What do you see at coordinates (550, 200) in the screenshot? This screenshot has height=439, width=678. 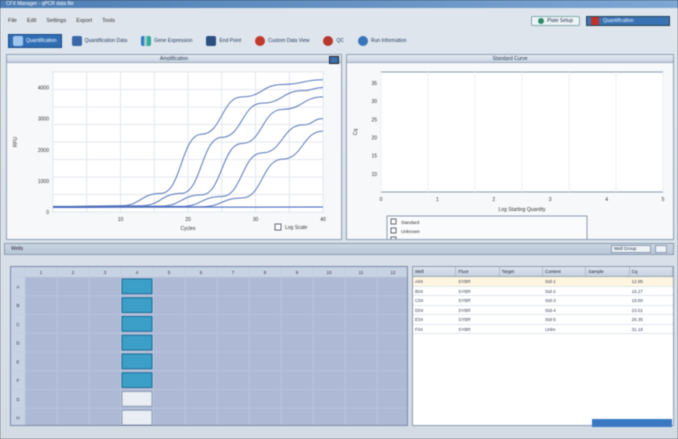 I see `x-tick-label: 3` at bounding box center [550, 200].